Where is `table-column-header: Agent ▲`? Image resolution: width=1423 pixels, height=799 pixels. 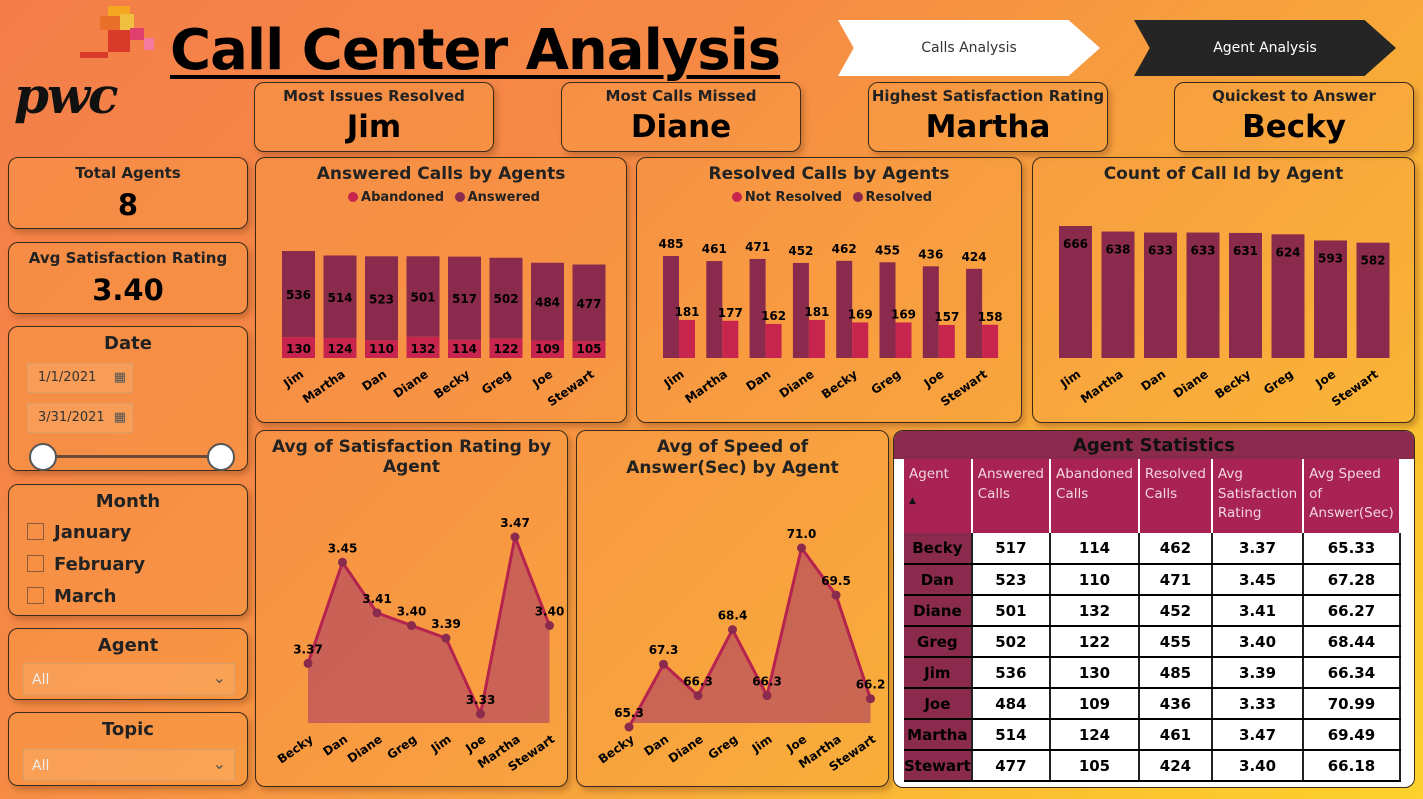
table-column-header: Agent ▲ is located at coordinates (938, 496).